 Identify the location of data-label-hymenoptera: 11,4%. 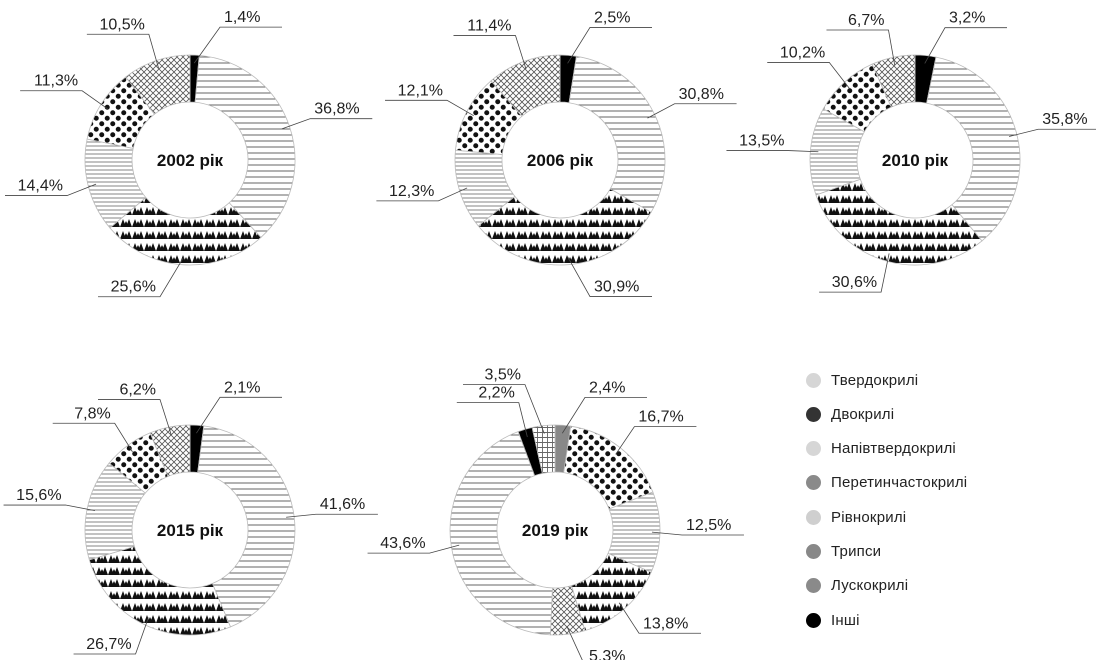
(489, 26).